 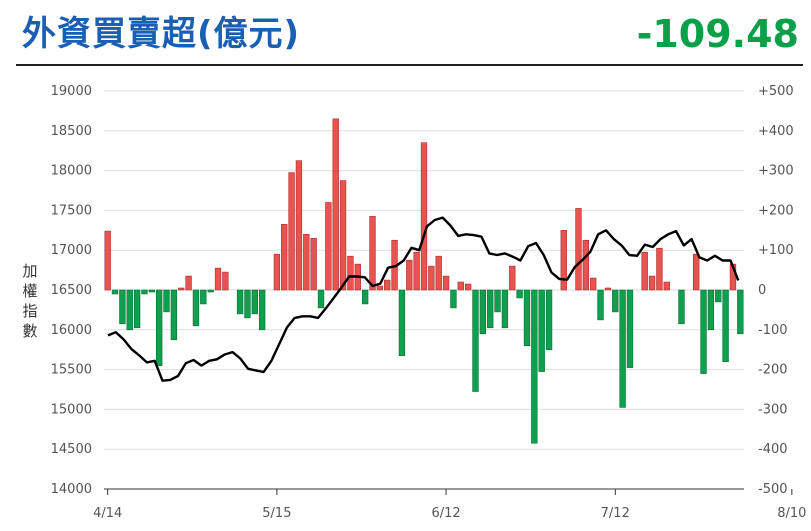 I want to click on right-tick-label: +200, so click(x=776, y=210).